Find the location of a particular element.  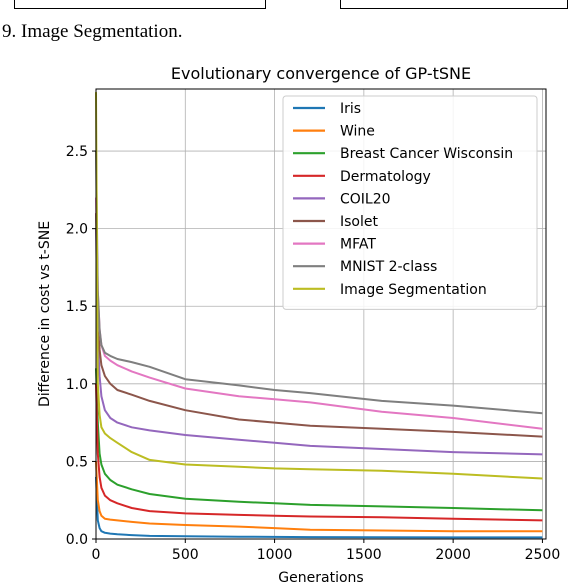

legend-label-iris: Iris is located at coordinates (350, 109).